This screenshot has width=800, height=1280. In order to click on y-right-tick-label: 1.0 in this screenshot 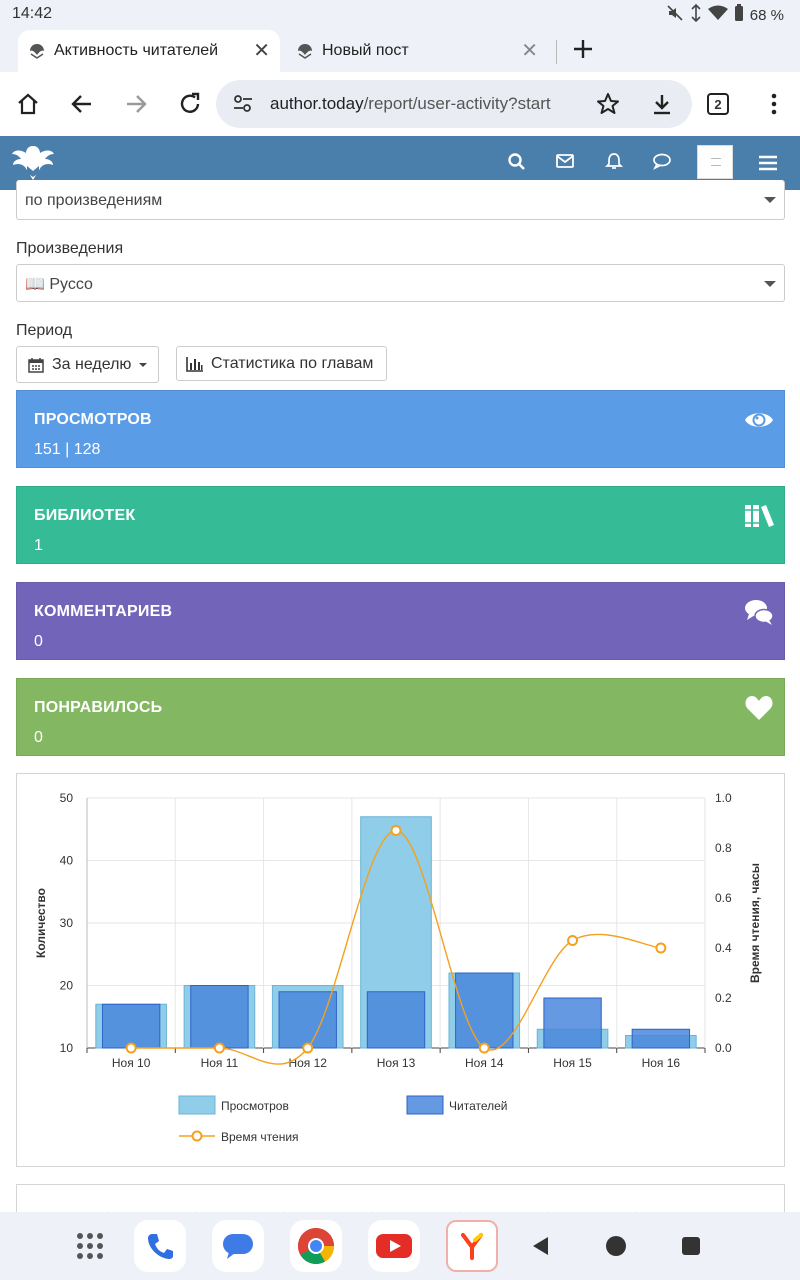, I will do `click(723, 798)`.